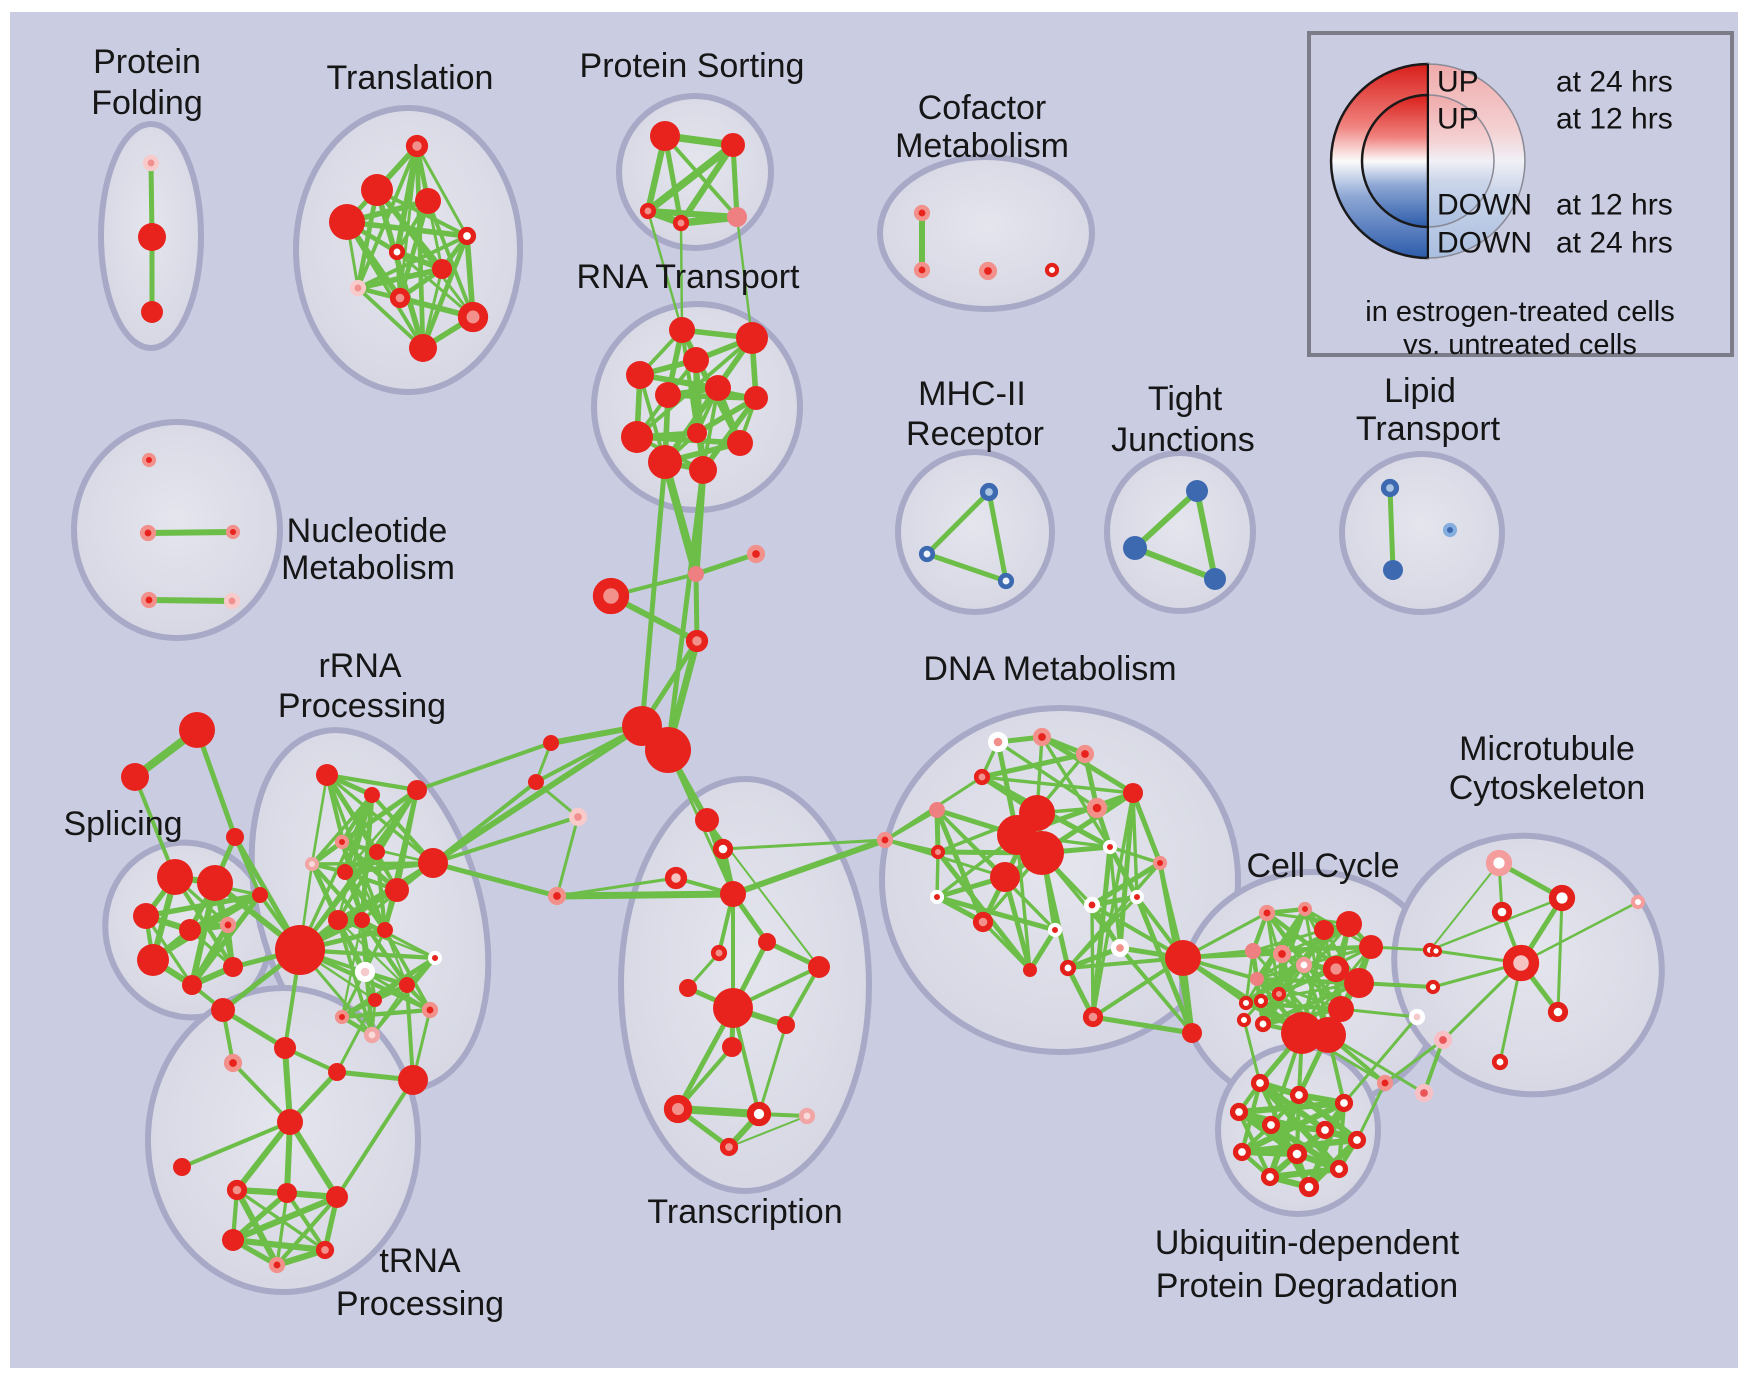 This screenshot has width=1750, height=1376. What do you see at coordinates (1263, 1024) in the screenshot?
I see `node-cc15` at bounding box center [1263, 1024].